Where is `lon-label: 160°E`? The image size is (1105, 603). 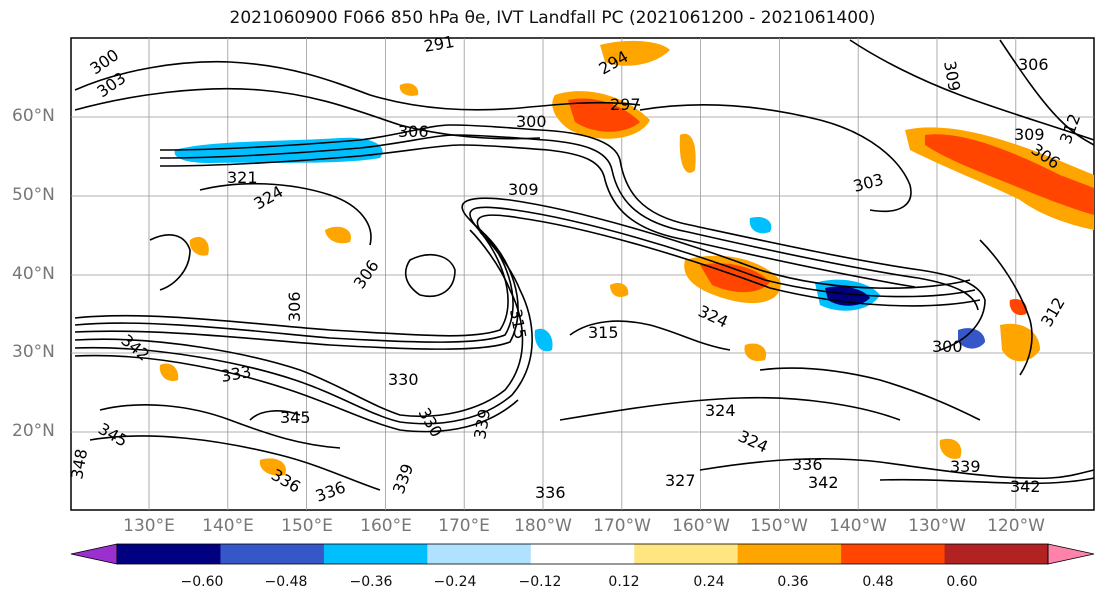 lon-label: 160°E is located at coordinates (386, 526).